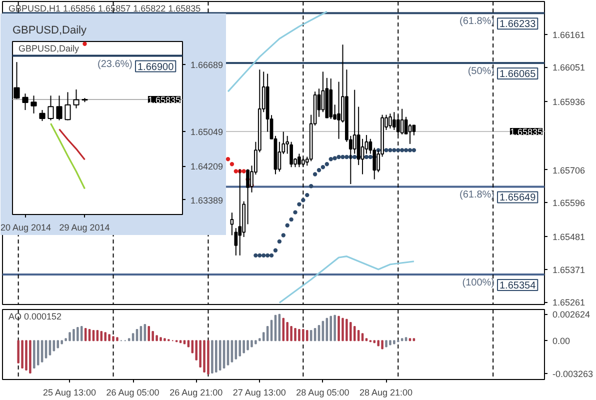 This screenshot has width=596, height=400. I want to click on y-tick-label: 0.002624, so click(571, 315).